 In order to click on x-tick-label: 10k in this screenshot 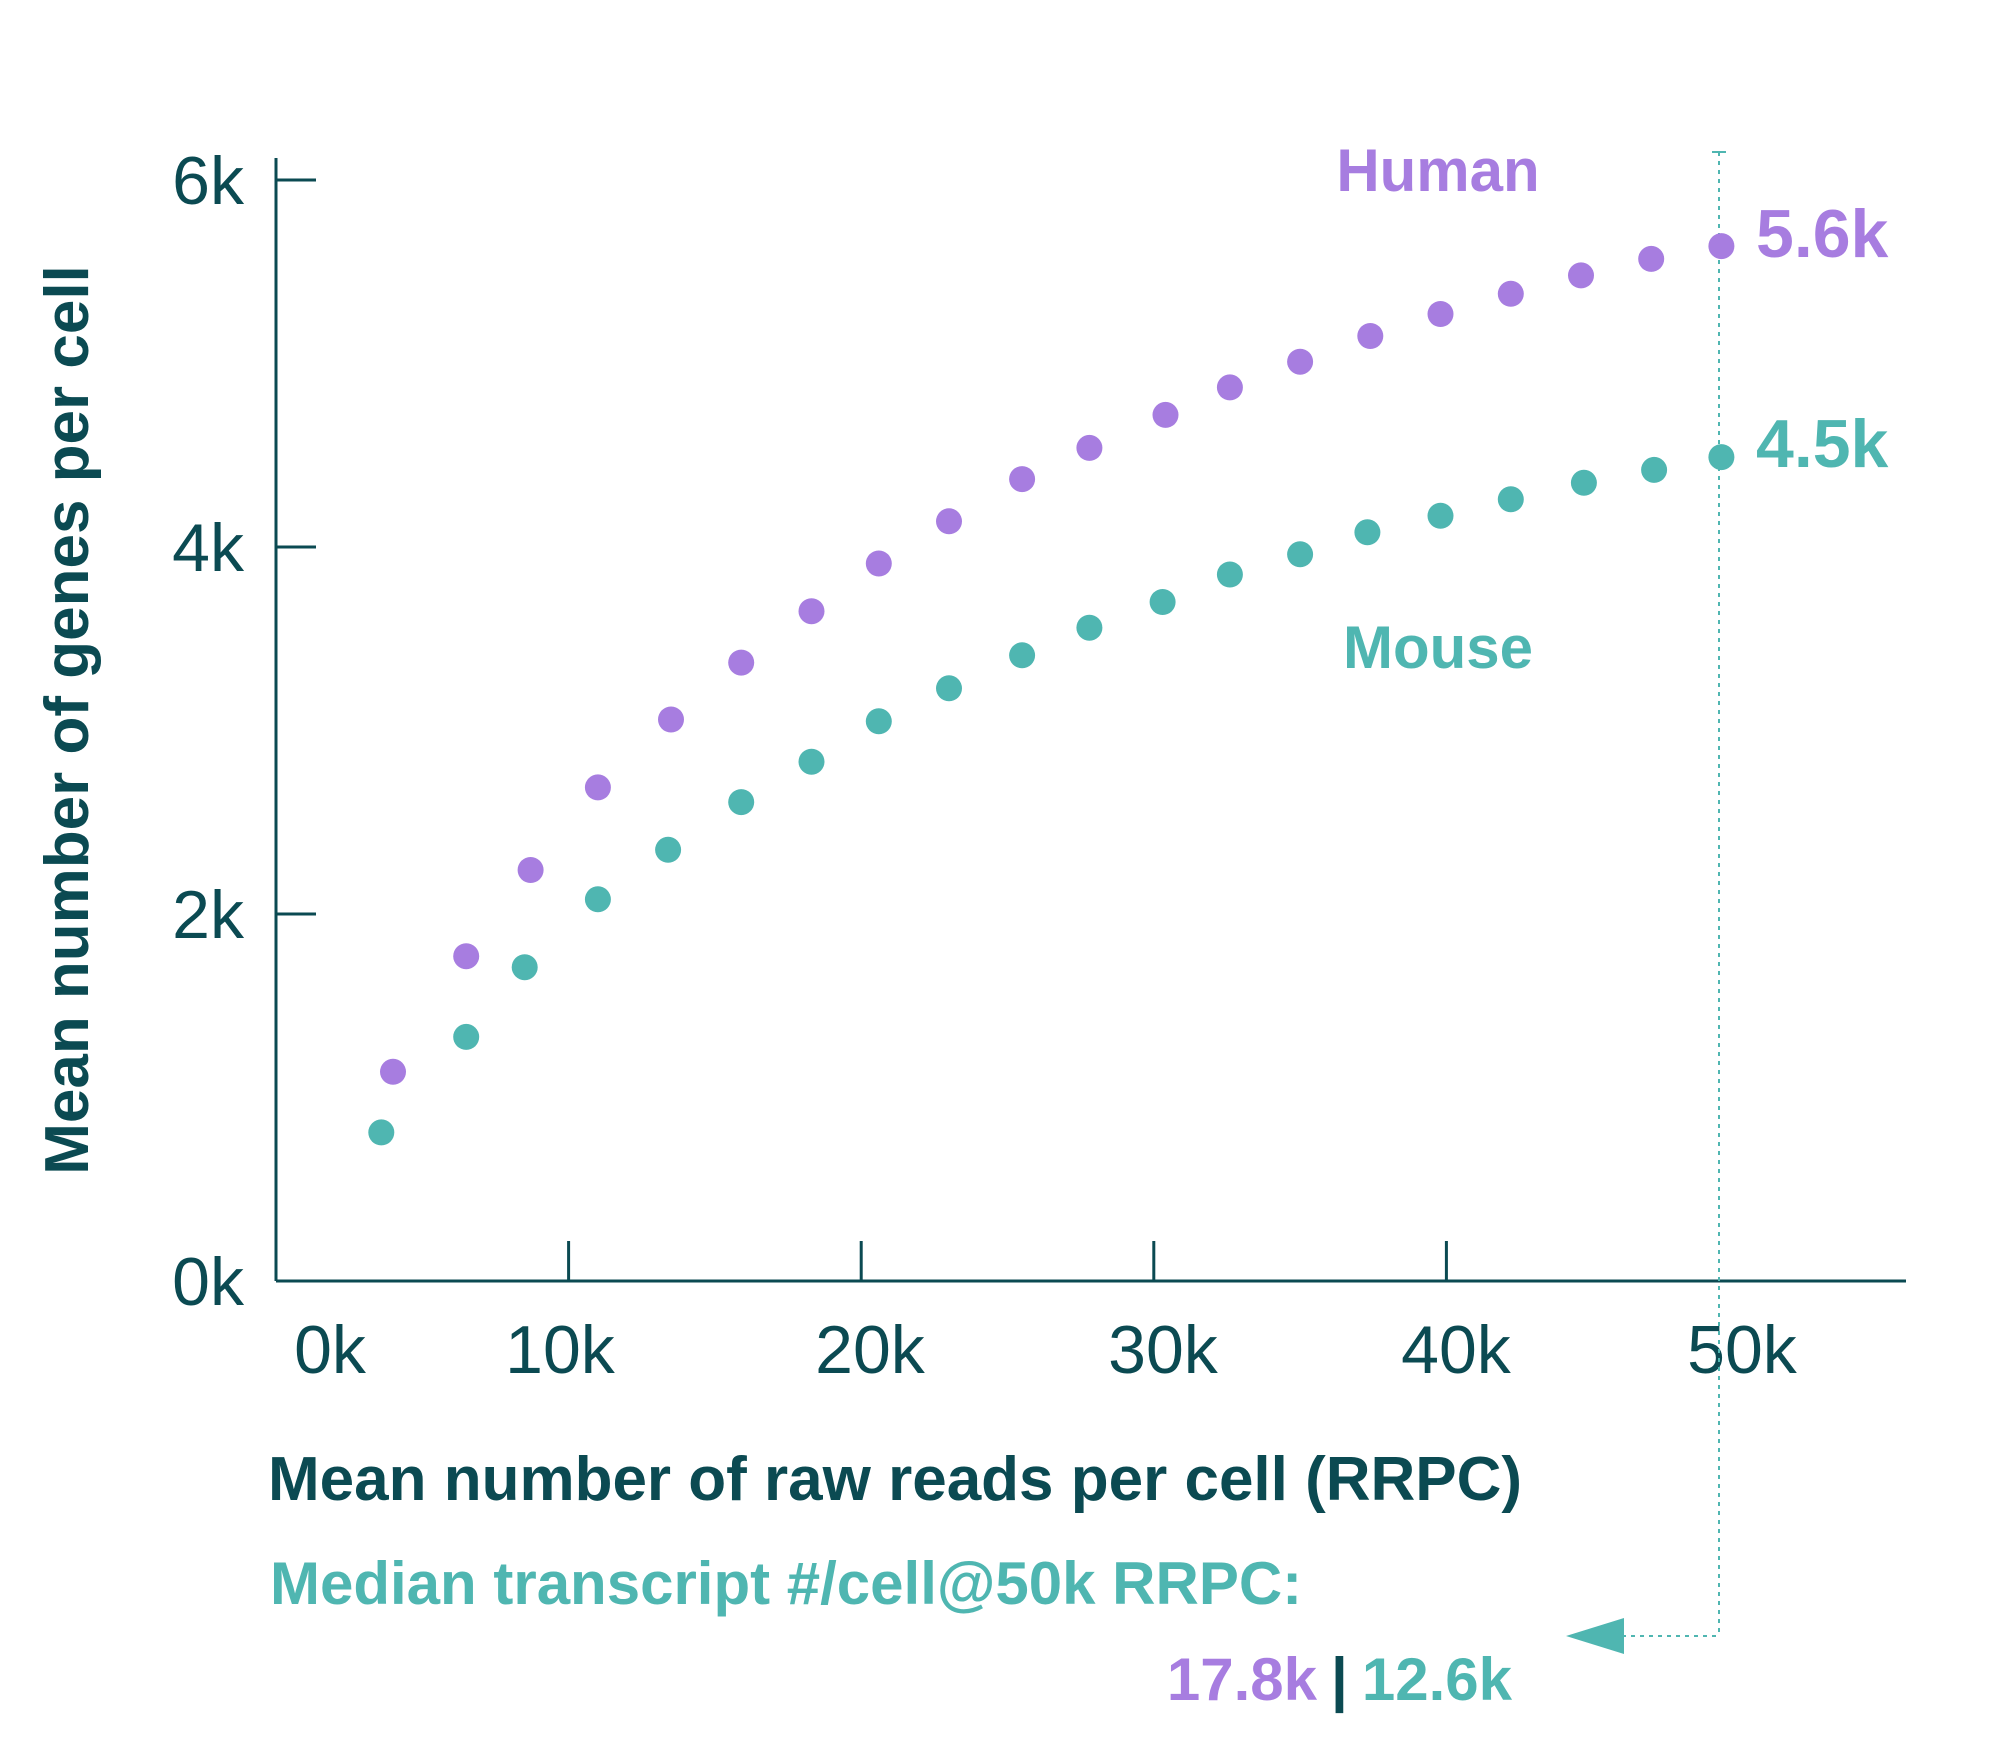, I will do `click(560, 1350)`.